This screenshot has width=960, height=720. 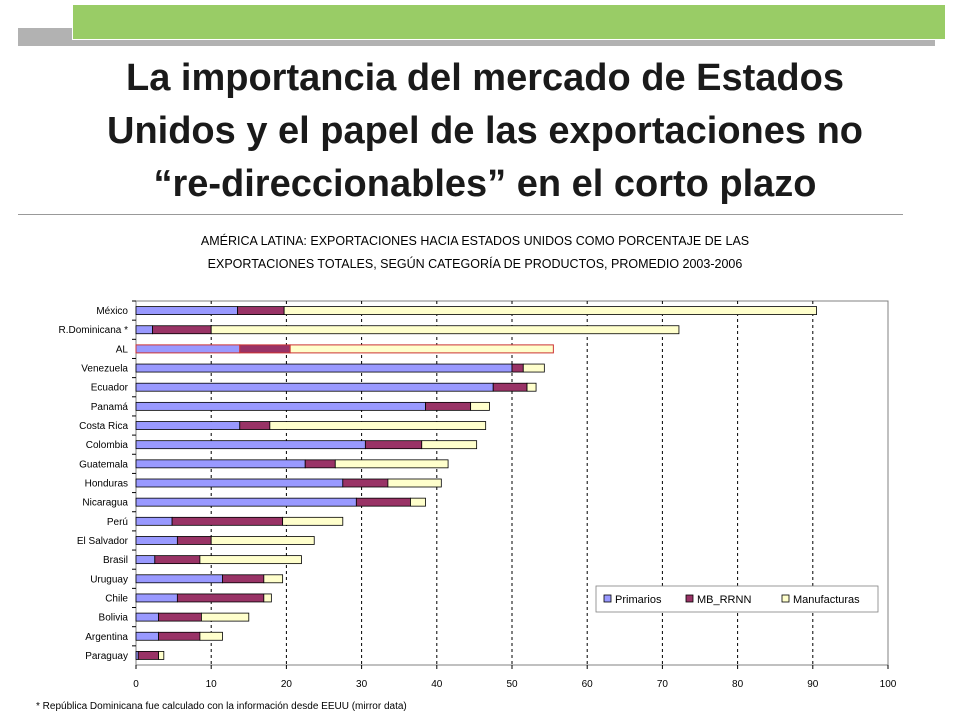 I want to click on category-label: Ecuador, so click(x=110, y=388).